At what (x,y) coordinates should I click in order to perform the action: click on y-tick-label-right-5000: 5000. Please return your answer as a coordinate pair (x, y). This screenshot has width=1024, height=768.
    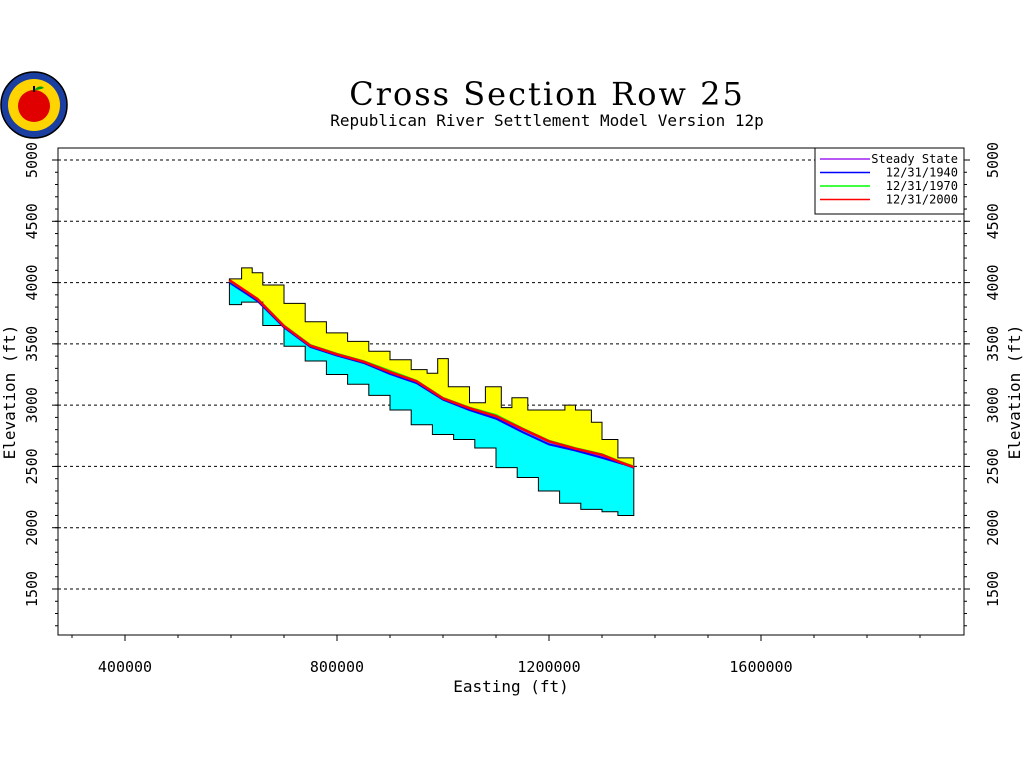
    Looking at the image, I should click on (993, 160).